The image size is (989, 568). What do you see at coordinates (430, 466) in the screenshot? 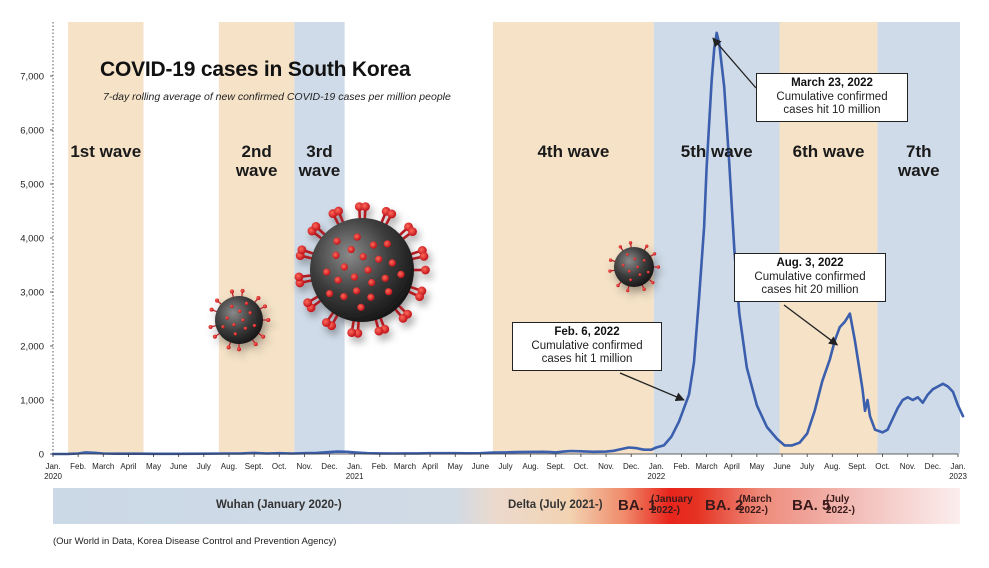
I see `x-tick-label: April` at bounding box center [430, 466].